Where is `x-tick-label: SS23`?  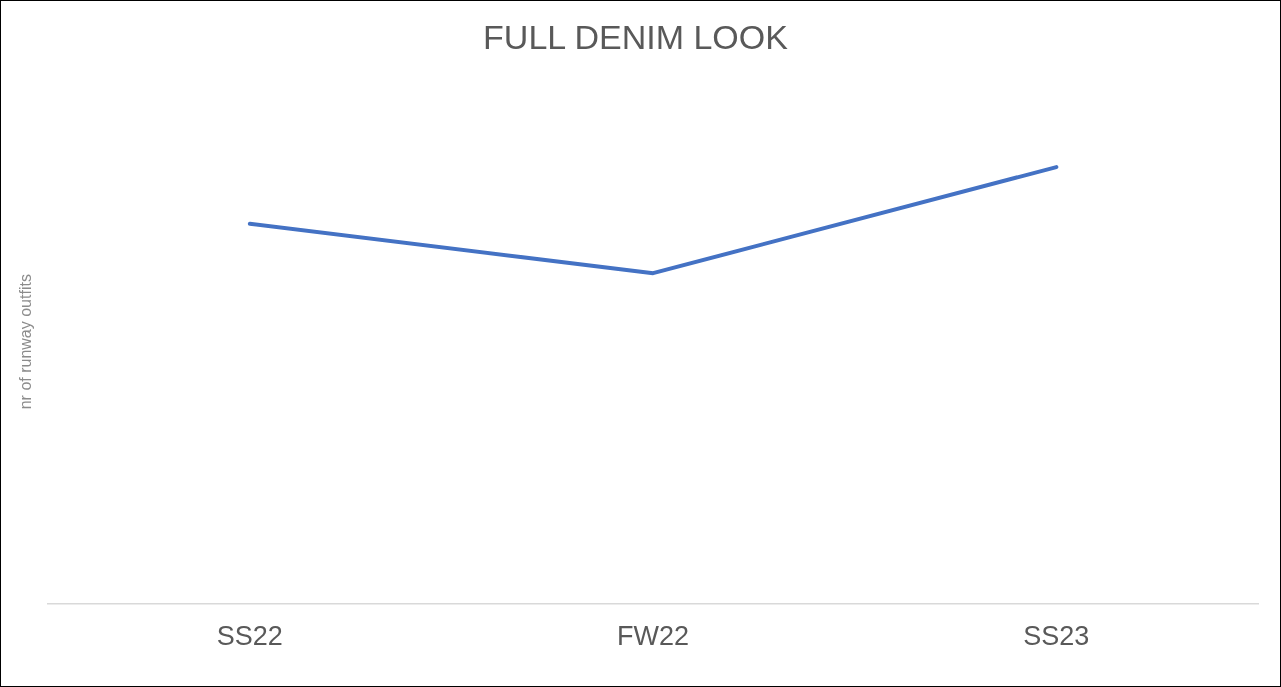
x-tick-label: SS23 is located at coordinates (1056, 636).